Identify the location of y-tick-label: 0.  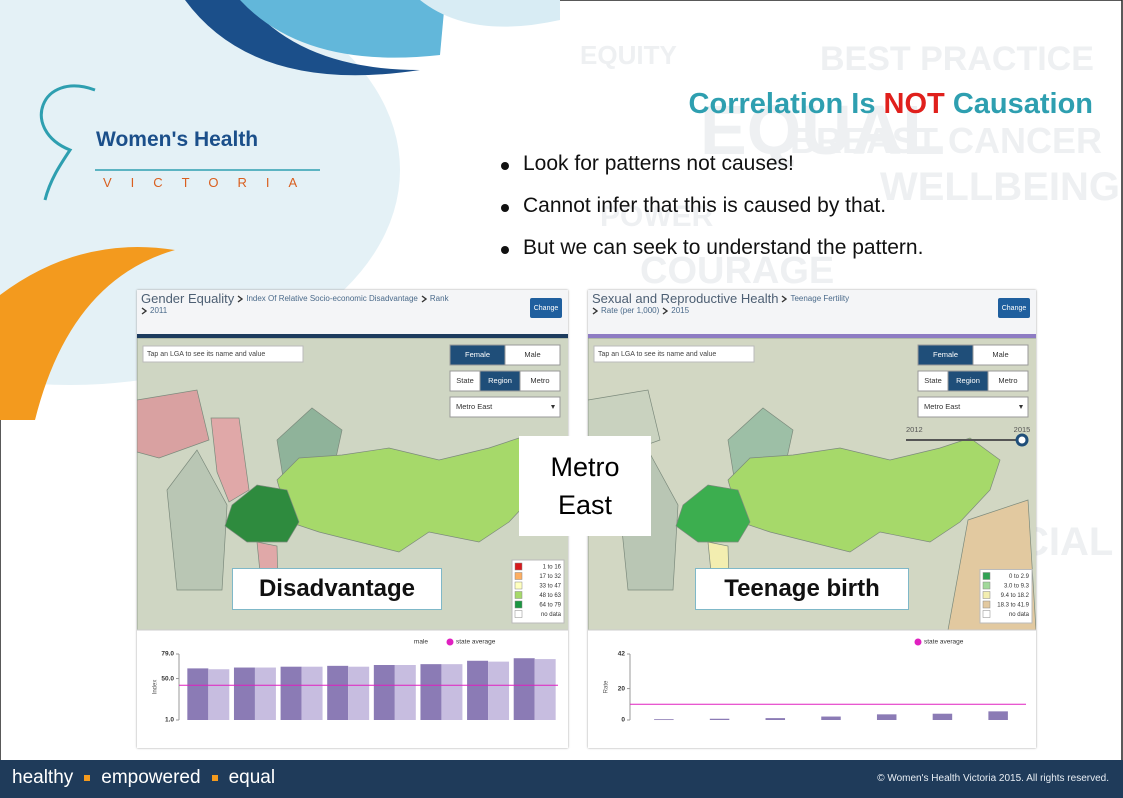
(623, 720).